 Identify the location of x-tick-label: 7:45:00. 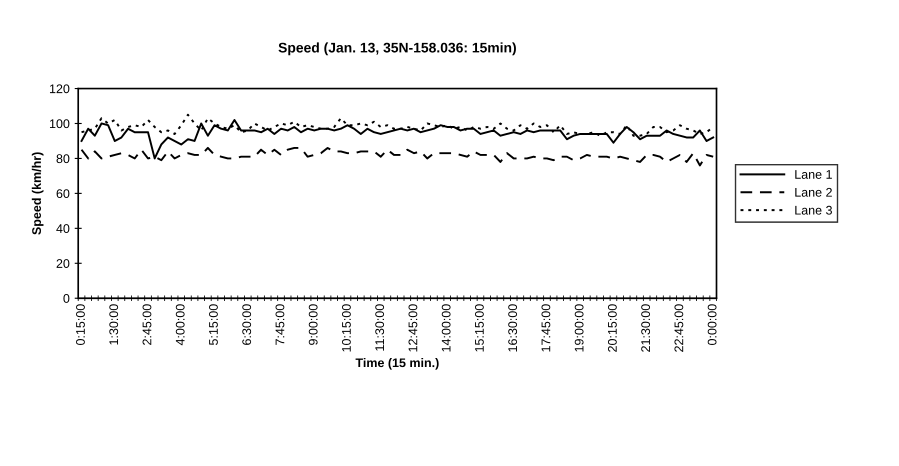
(280, 324).